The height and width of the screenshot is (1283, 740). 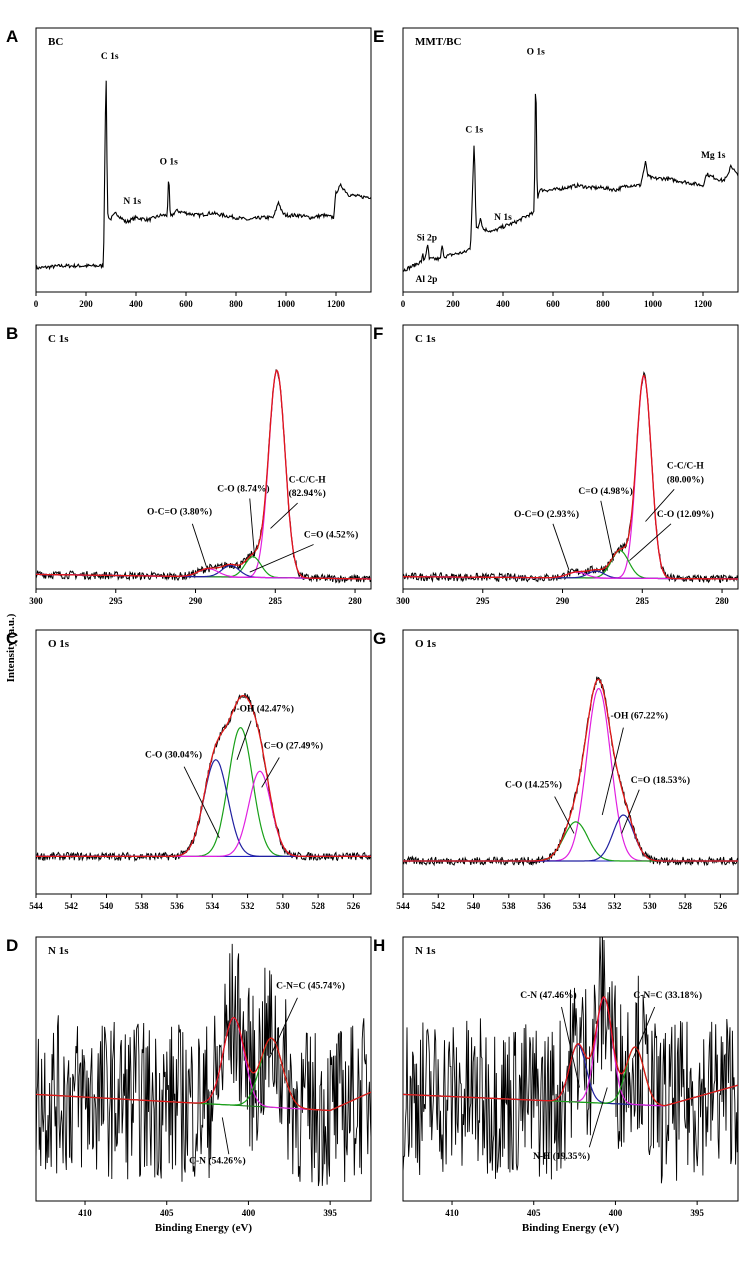 What do you see at coordinates (722, 601) in the screenshot?
I see `x-tick-label: 280` at bounding box center [722, 601].